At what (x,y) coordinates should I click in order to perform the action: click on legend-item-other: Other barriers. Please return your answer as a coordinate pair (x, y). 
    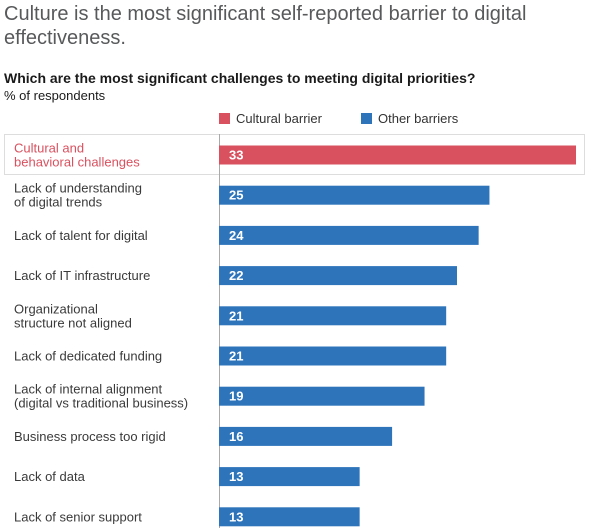
    Looking at the image, I should click on (409, 118).